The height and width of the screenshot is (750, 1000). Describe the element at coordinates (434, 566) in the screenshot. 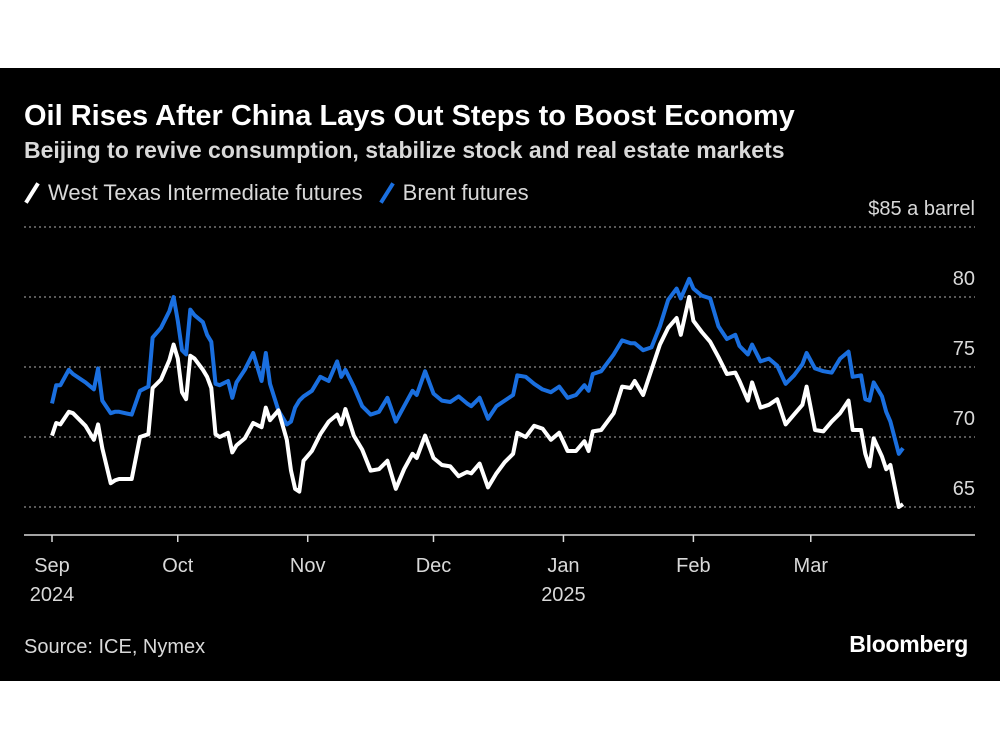

I see `x-tick-label: Dec` at that location.